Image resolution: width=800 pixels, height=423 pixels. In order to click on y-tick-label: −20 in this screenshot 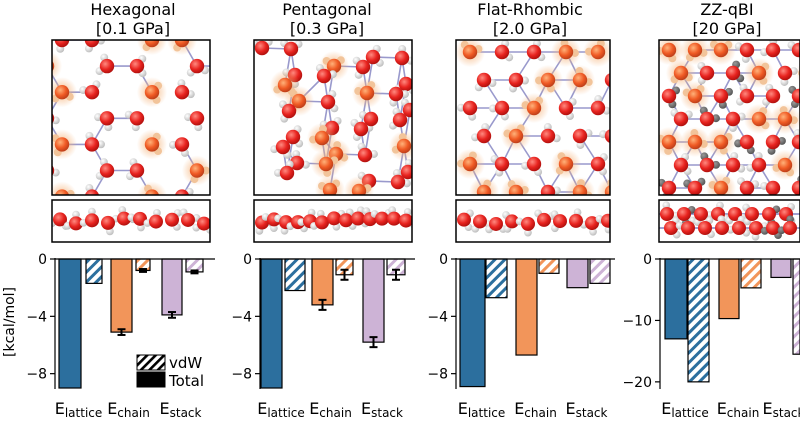, I will do `click(637, 383)`.